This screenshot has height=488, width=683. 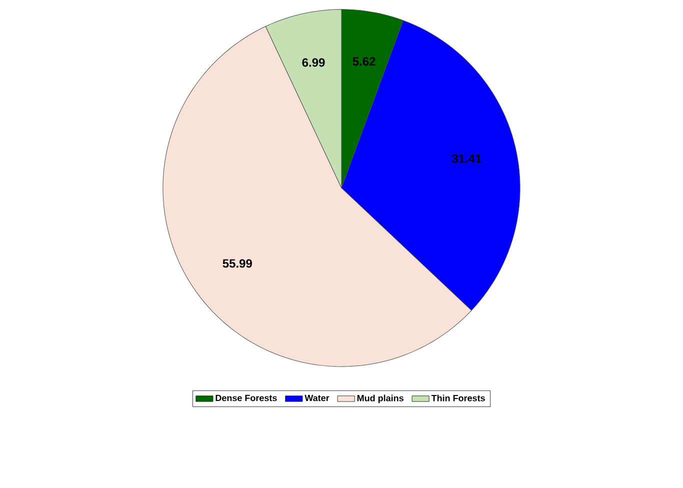 What do you see at coordinates (467, 158) in the screenshot?
I see `data-label: 31.41` at bounding box center [467, 158].